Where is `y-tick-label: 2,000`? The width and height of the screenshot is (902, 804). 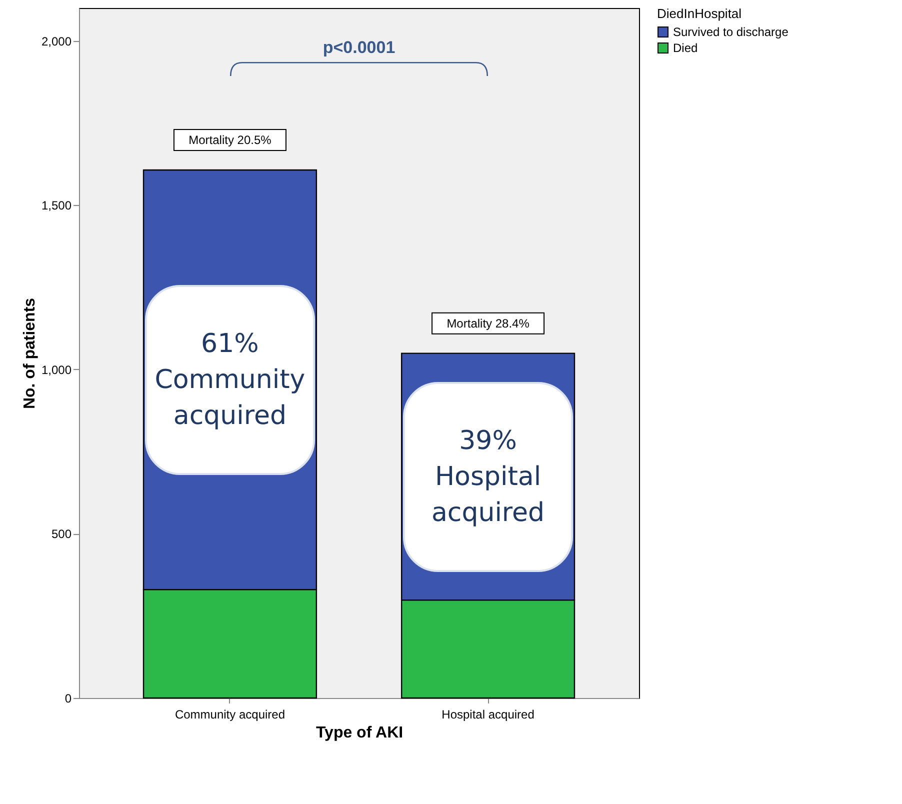 y-tick-label: 2,000 is located at coordinates (56, 41).